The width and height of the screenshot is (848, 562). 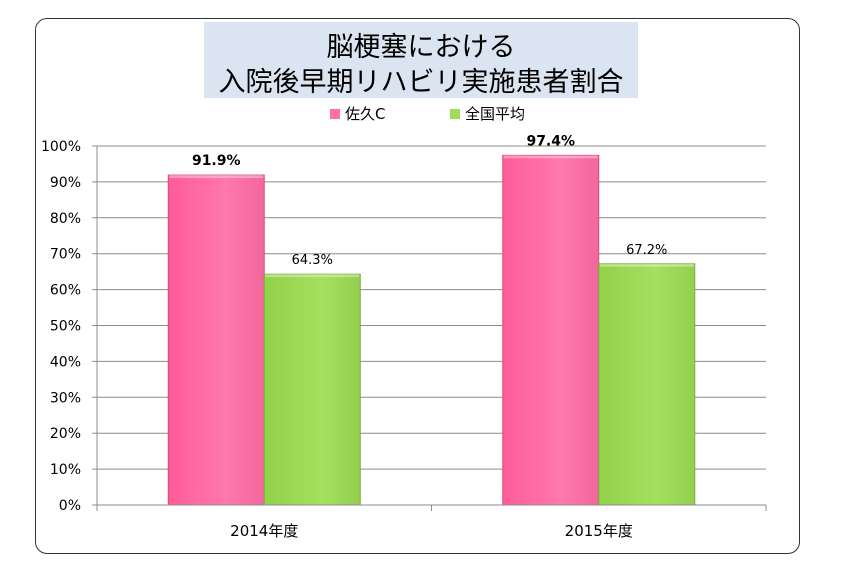 I want to click on chart-title-line-2: 入院後早期リハビリ実施患者割合, so click(x=421, y=82).